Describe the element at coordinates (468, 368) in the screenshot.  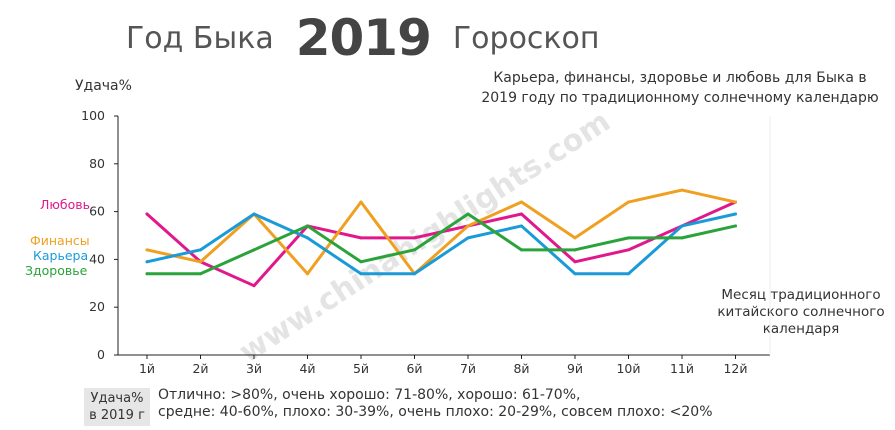
I see `x-tick-label: 7й` at that location.